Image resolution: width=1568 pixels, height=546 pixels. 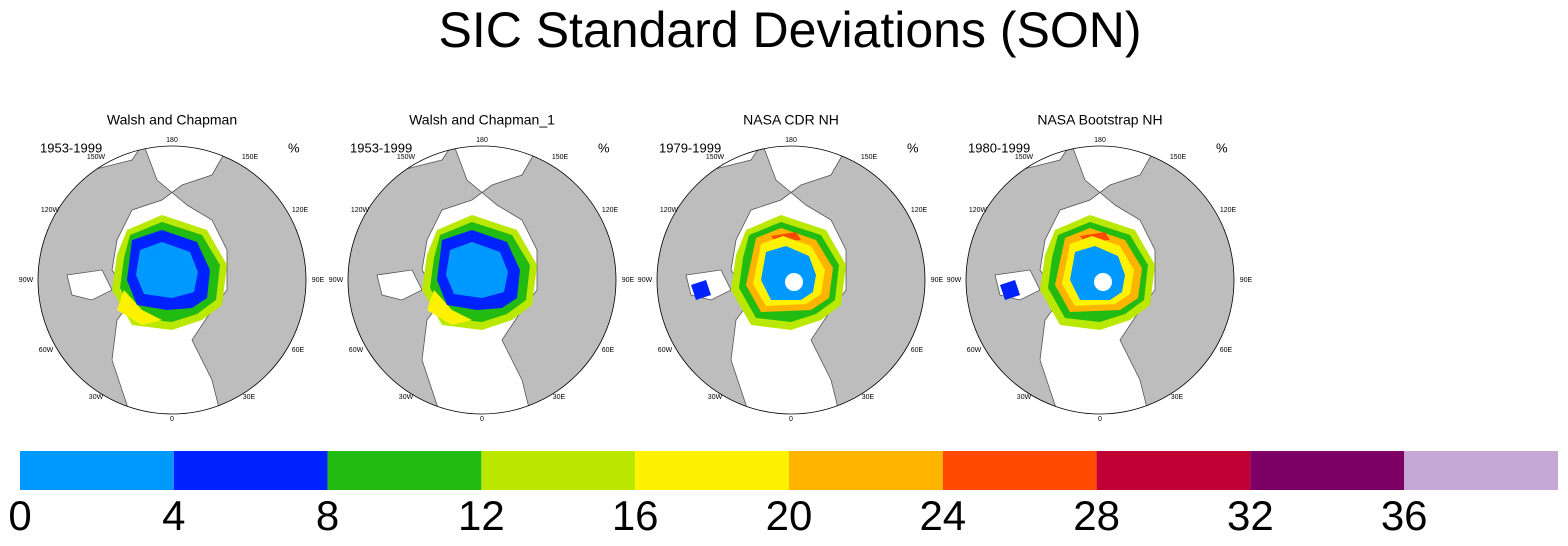 What do you see at coordinates (789, 30) in the screenshot?
I see `figure-title: SIC Standard Deviations (SON)` at bounding box center [789, 30].